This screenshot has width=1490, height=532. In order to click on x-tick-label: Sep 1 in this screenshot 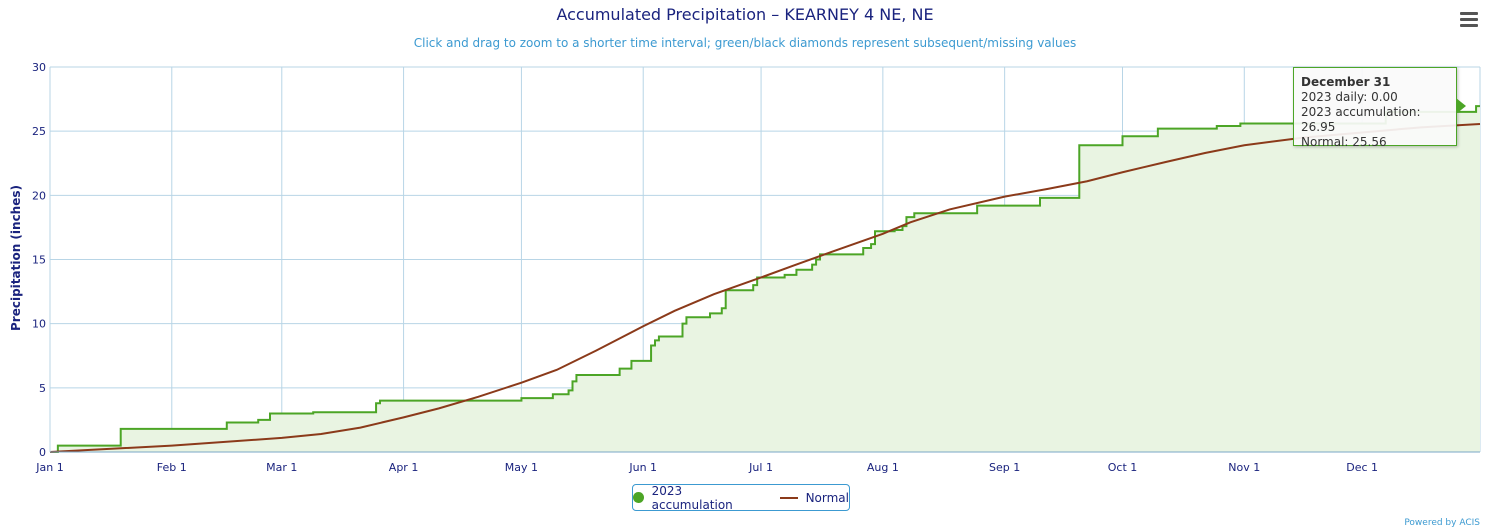, I will do `click(1004, 467)`.